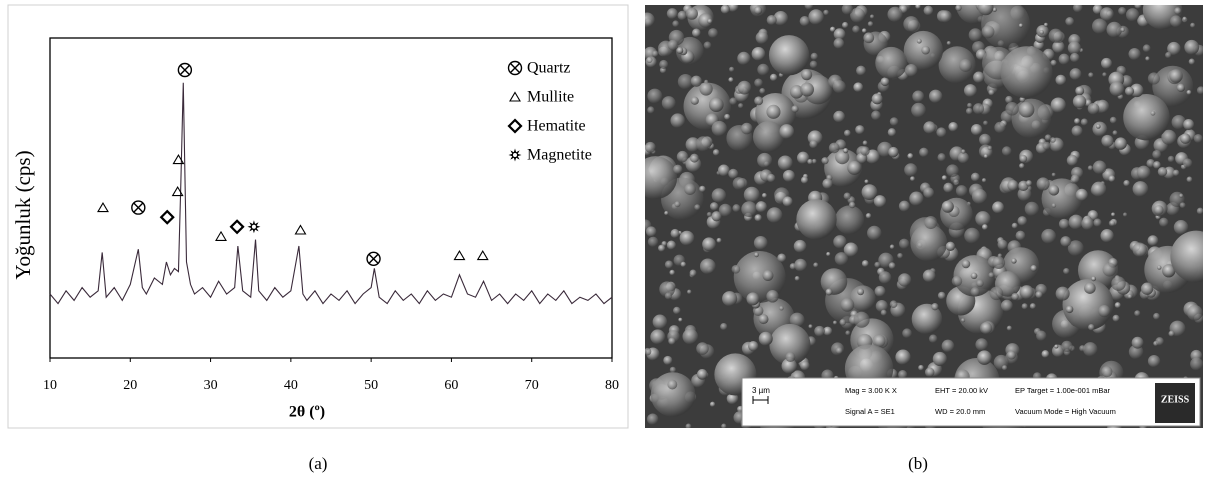 This screenshot has height=479, width=1208. Describe the element at coordinates (556, 126) in the screenshot. I see `legend-label: Hematite` at that location.